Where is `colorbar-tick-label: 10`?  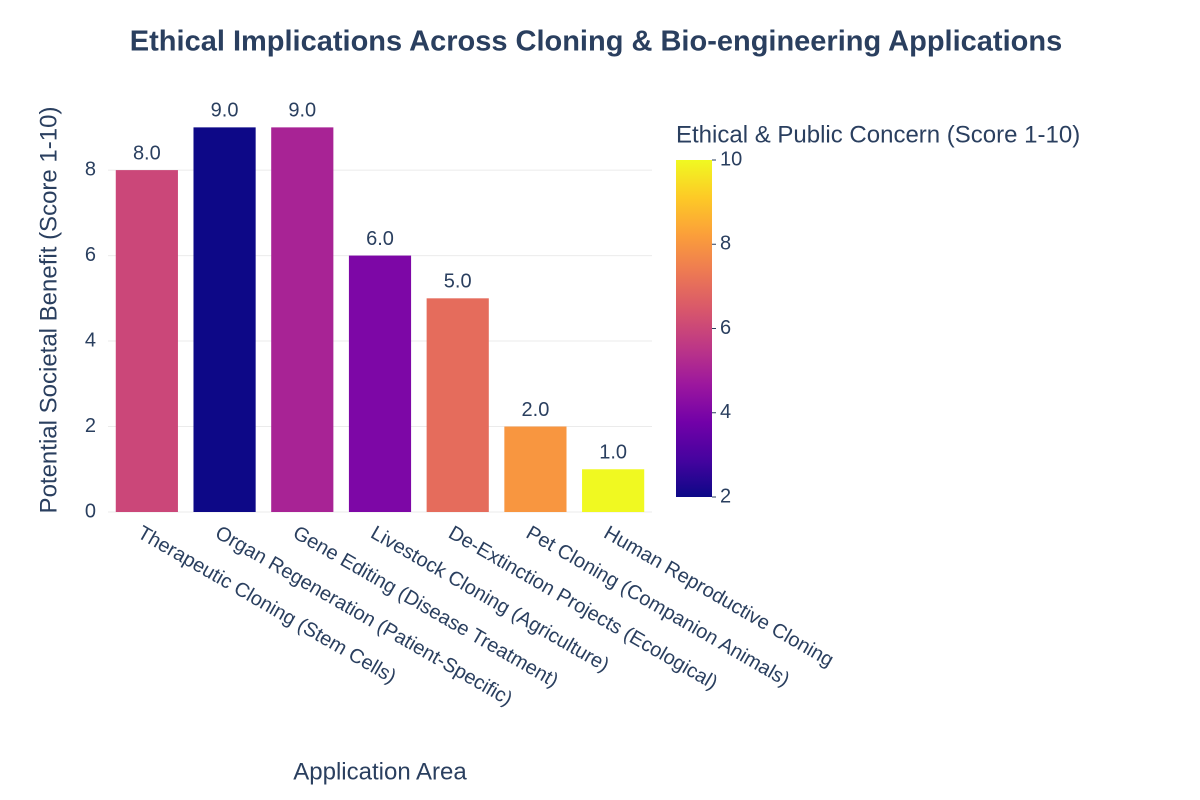 colorbar-tick-label: 10 is located at coordinates (731, 159).